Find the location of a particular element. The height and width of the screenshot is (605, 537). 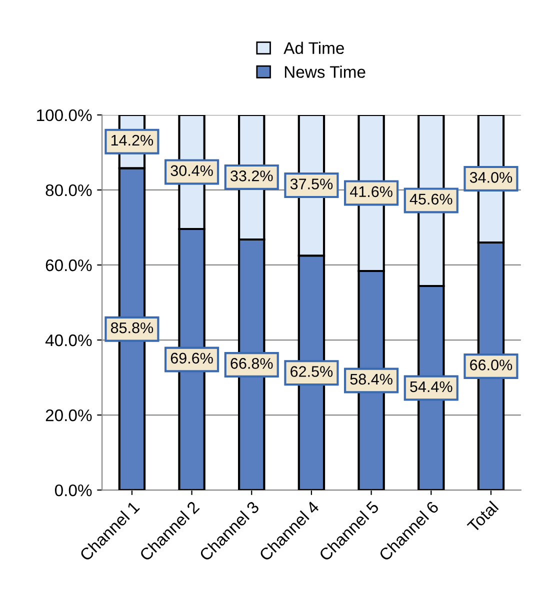

y-tick-label: 20.0% is located at coordinates (69, 415).